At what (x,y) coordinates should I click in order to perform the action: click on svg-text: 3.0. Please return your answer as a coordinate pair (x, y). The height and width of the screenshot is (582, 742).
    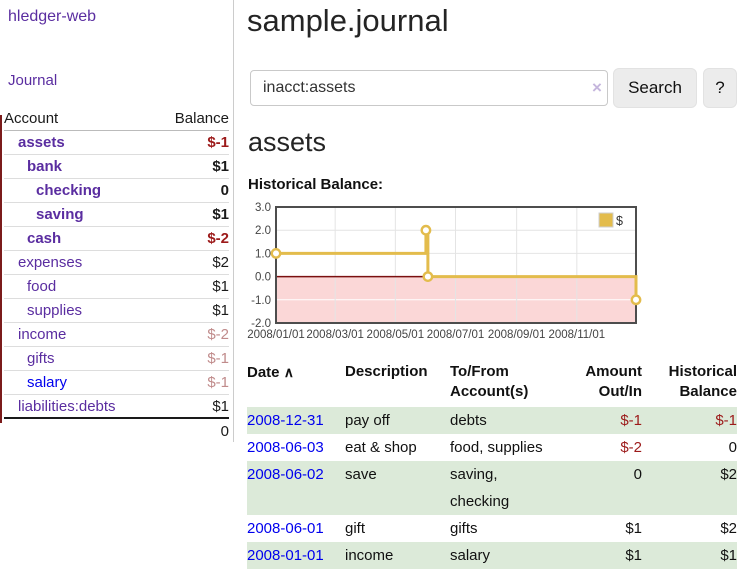
    Looking at the image, I should click on (263, 208).